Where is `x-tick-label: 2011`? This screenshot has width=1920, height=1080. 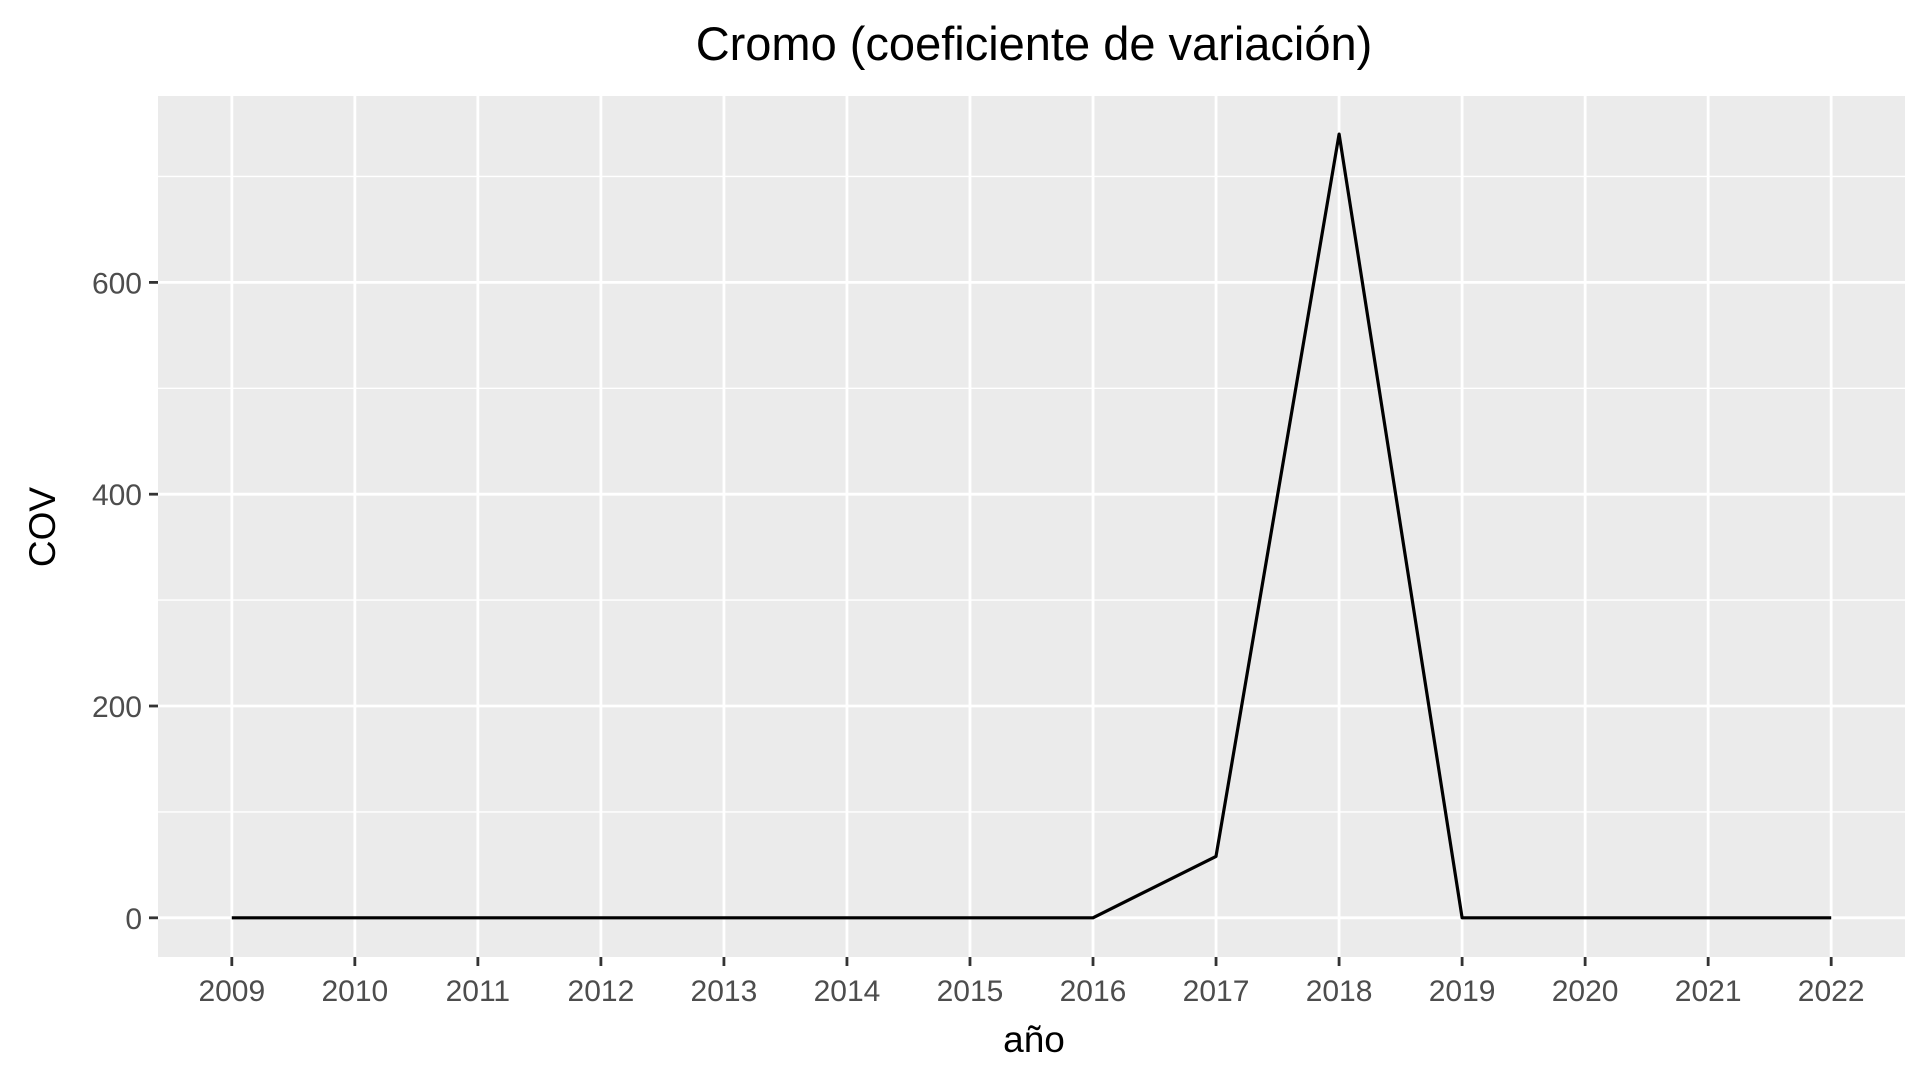
x-tick-label: 2011 is located at coordinates (478, 991).